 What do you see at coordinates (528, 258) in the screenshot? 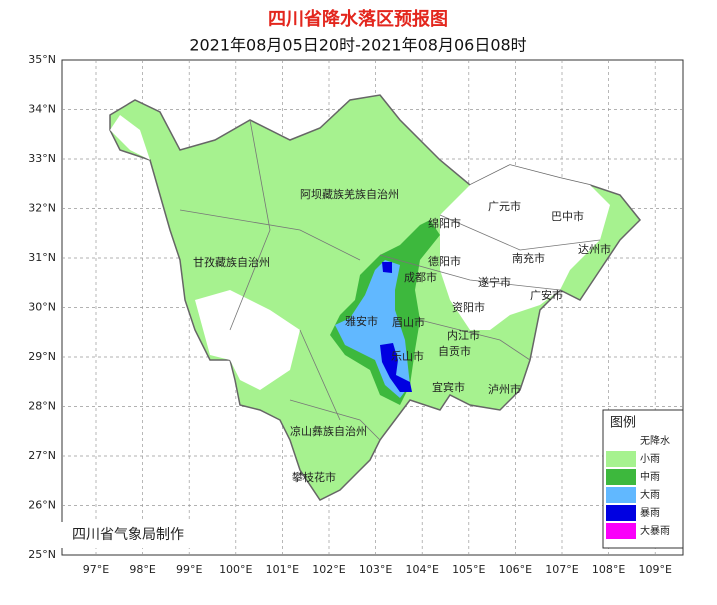
I see `city-label: 南充市` at bounding box center [528, 258].